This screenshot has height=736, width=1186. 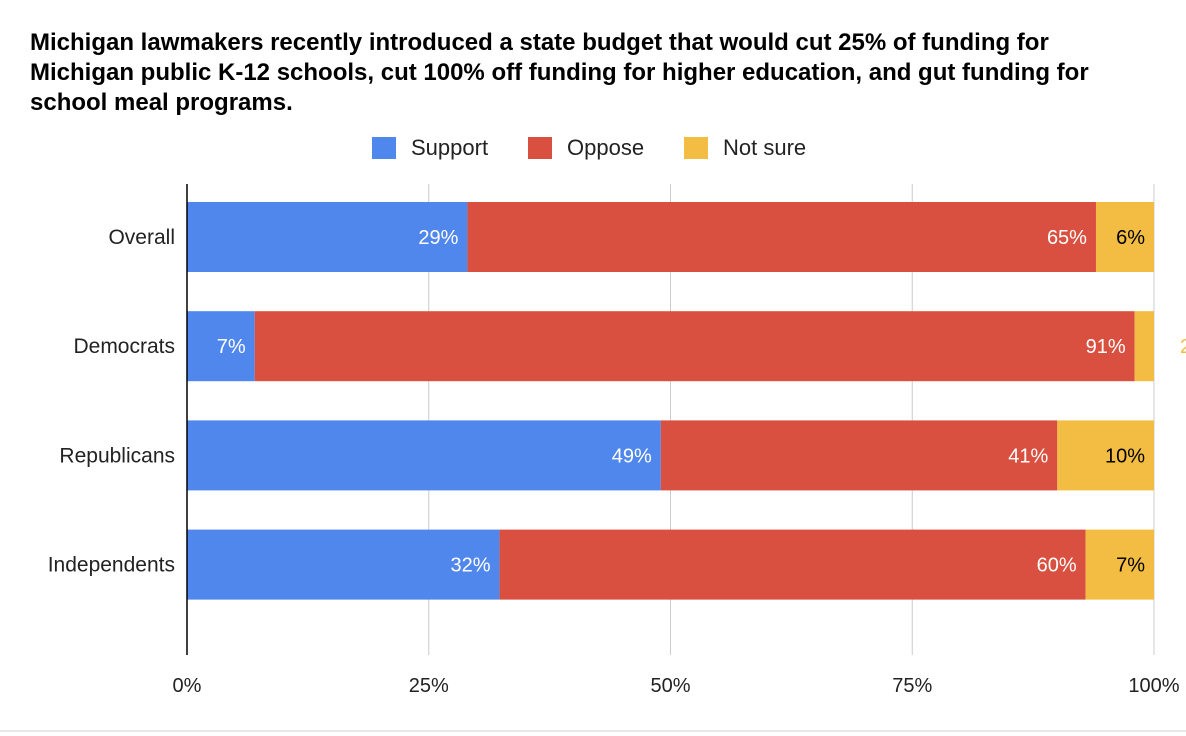 What do you see at coordinates (1144, 346) in the screenshot?
I see `bar-democrats-not-sure` at bounding box center [1144, 346].